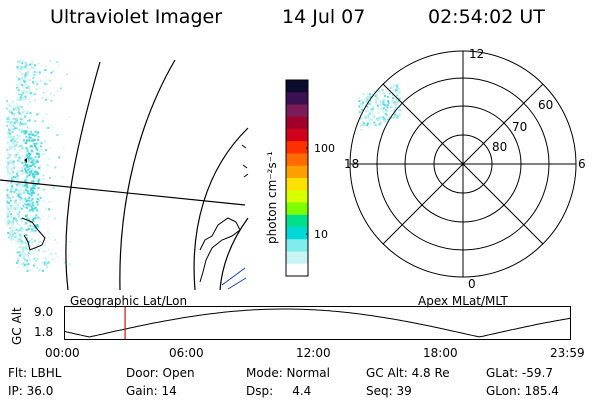 The image size is (600, 400). Describe the element at coordinates (520, 127) in the screenshot. I see `mlat-label-70: 70` at that location.